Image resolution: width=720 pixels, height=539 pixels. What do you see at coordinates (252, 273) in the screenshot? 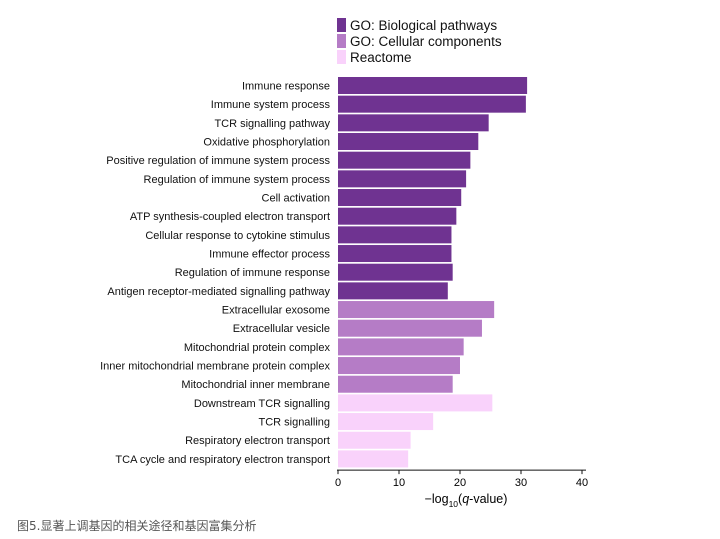
I see `category-label: Regulation of immune response` at bounding box center [252, 273].